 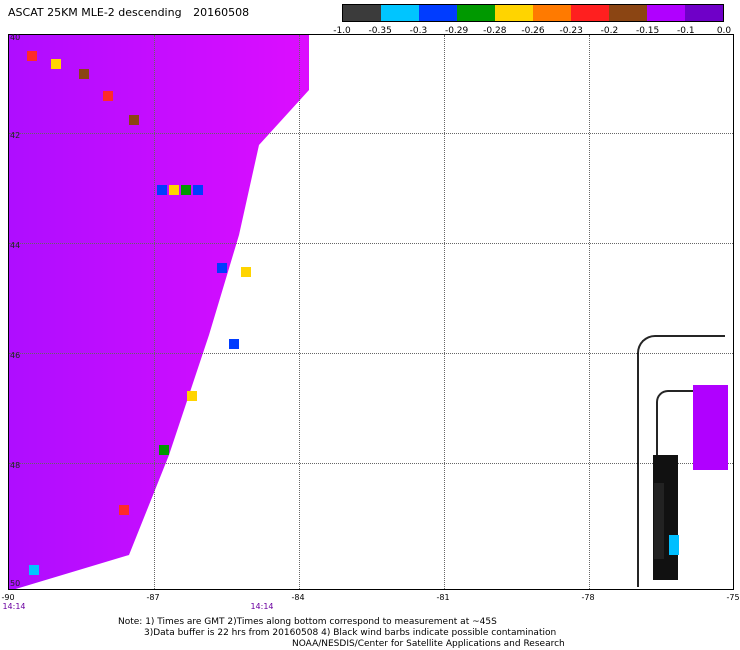 I want to click on y-tick-label: 50, so click(x=15, y=583).